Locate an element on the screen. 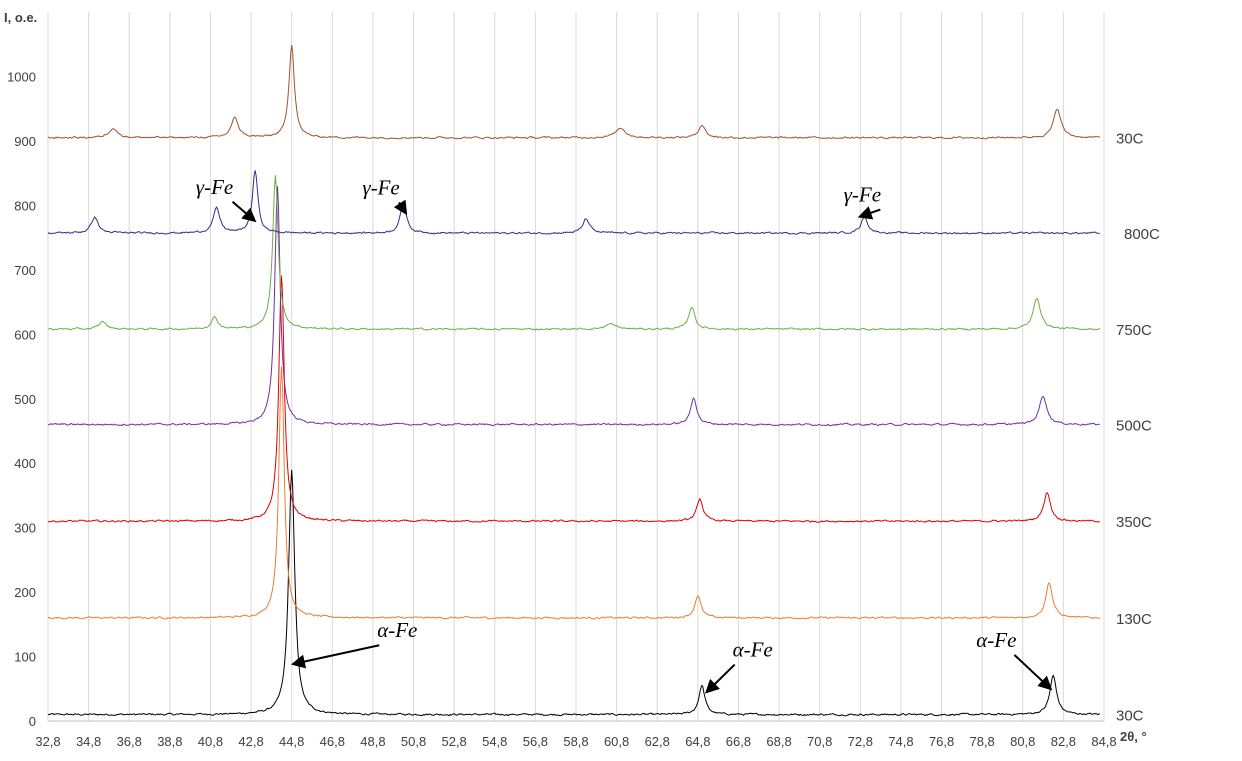 The height and width of the screenshot is (761, 1242). y-tick-label: 800 is located at coordinates (25, 205).